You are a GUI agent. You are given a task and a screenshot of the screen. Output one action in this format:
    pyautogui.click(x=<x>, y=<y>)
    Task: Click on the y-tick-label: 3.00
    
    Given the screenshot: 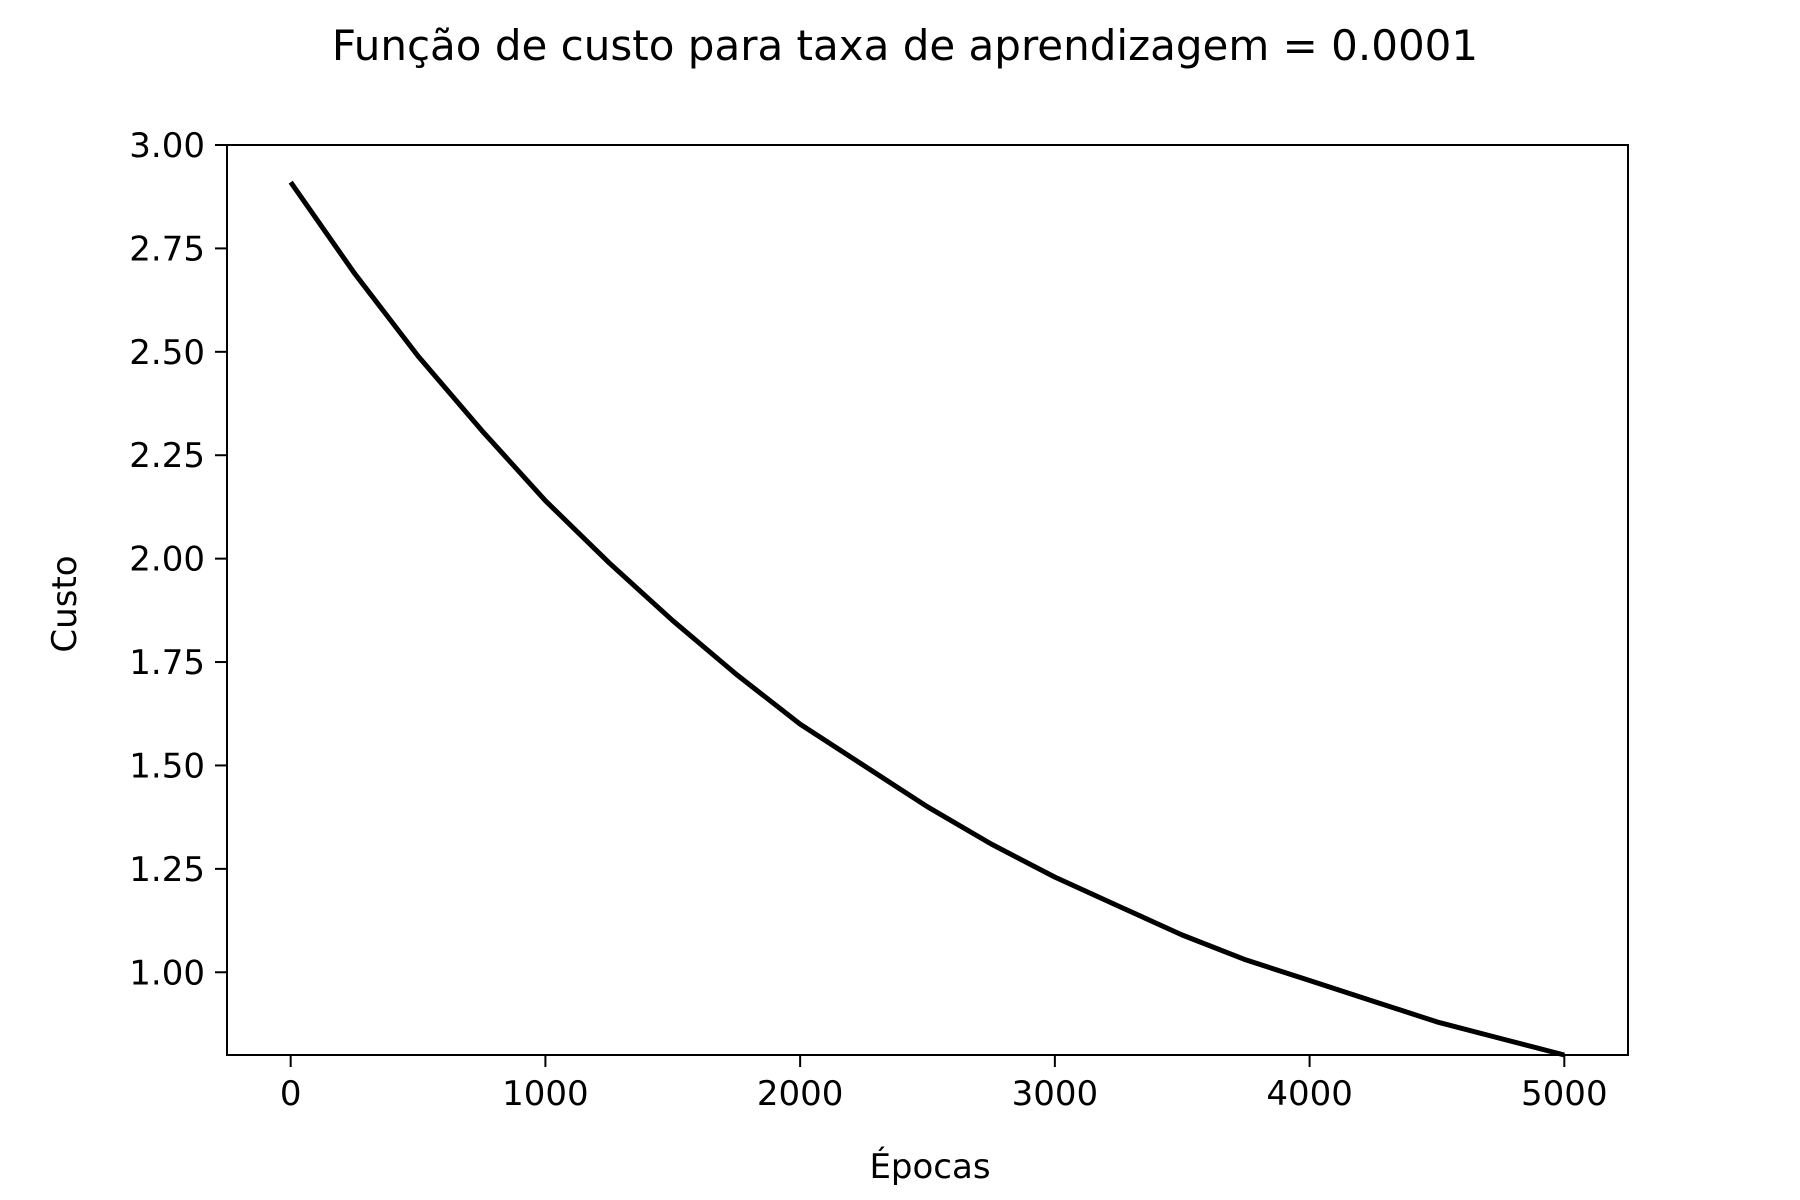 What is the action you would take?
    pyautogui.click(x=167, y=146)
    